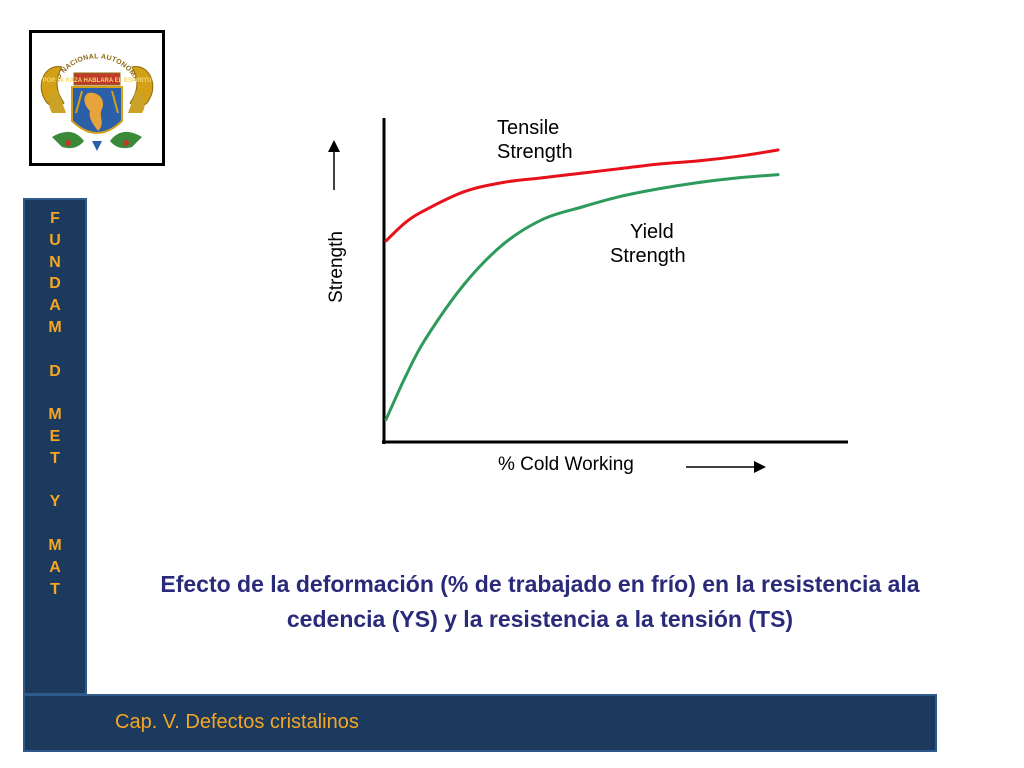 The width and height of the screenshot is (1024, 768). What do you see at coordinates (55, 262) in the screenshot?
I see `sidebar-letter: N` at bounding box center [55, 262].